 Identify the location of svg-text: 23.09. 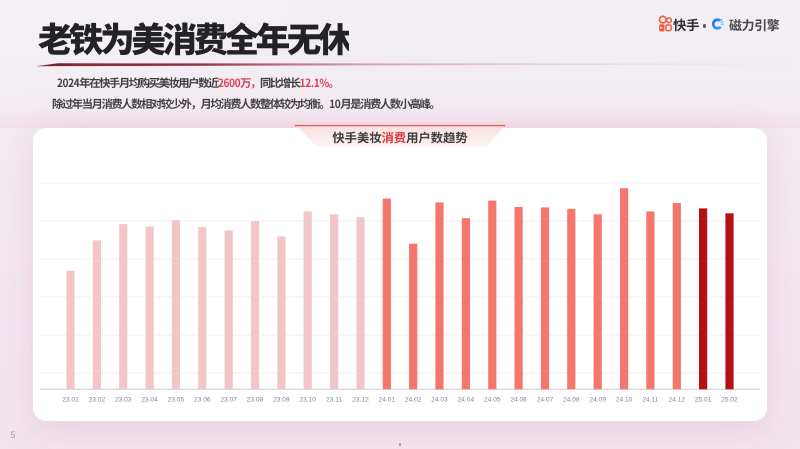
(281, 400).